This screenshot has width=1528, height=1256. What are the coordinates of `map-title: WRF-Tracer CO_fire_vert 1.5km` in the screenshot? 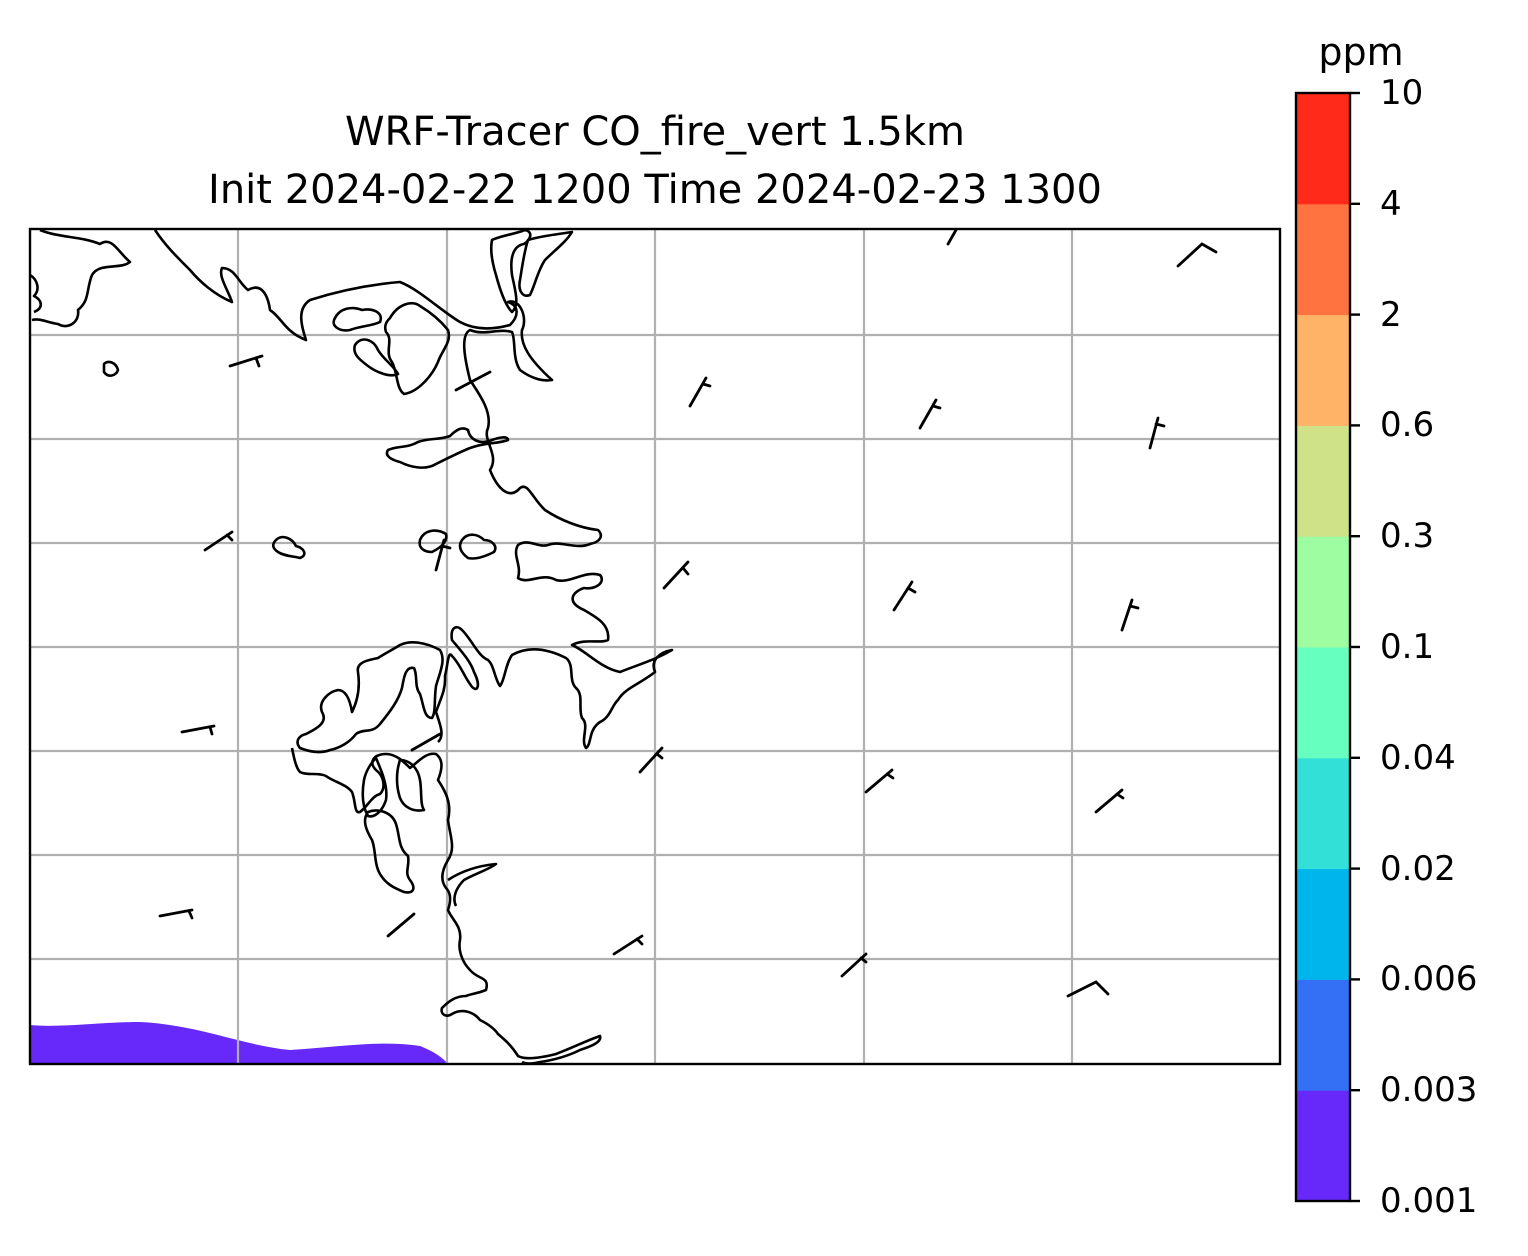 It's located at (655, 132).